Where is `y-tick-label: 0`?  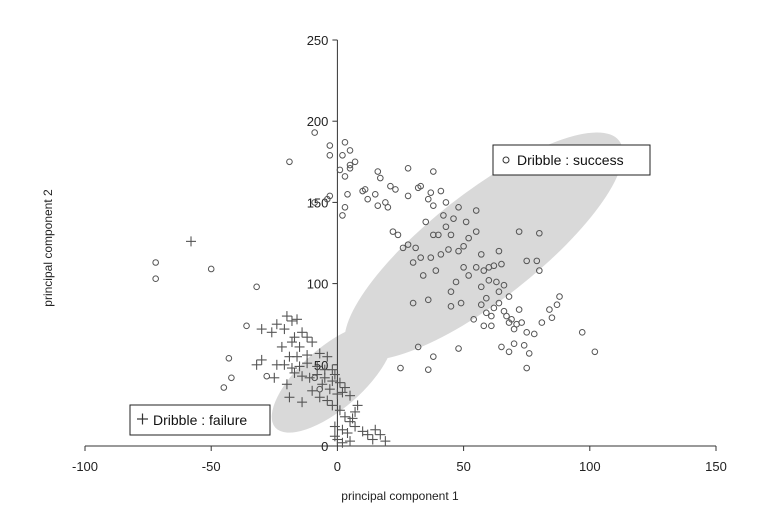 y-tick-label: 0 is located at coordinates (324, 446).